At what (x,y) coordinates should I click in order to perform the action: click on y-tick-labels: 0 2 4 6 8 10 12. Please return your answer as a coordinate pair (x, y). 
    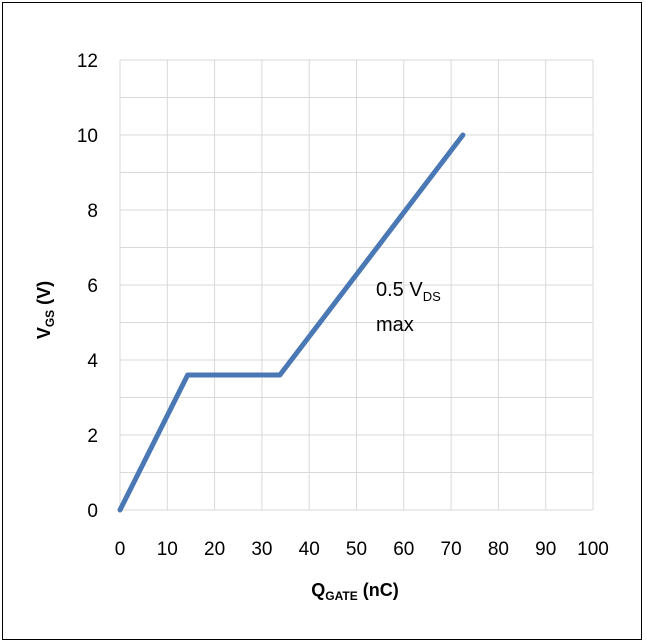
    Looking at the image, I should click on (88, 286).